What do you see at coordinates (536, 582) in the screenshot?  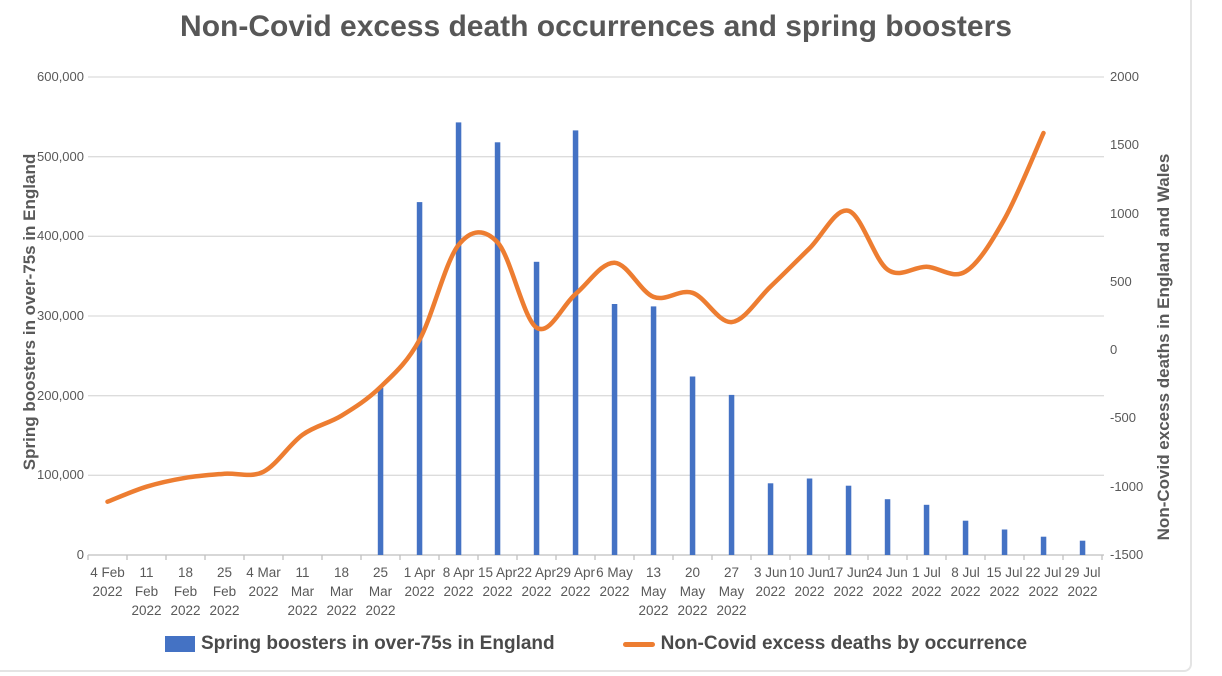 I see `x-axis-tick-label: 22 Apr 2022` at bounding box center [536, 582].